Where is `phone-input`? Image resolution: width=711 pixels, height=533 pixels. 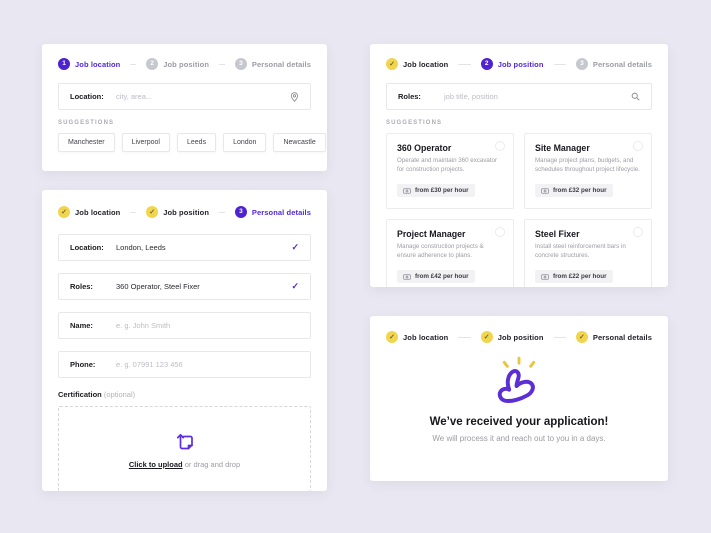 phone-input is located at coordinates (207, 364).